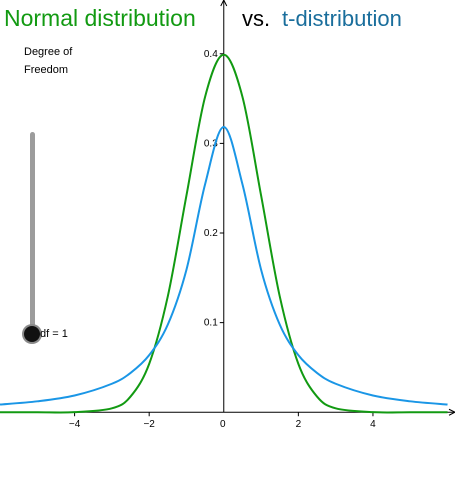  Describe the element at coordinates (149, 424) in the screenshot. I see `x-tick-label: −2` at that location.